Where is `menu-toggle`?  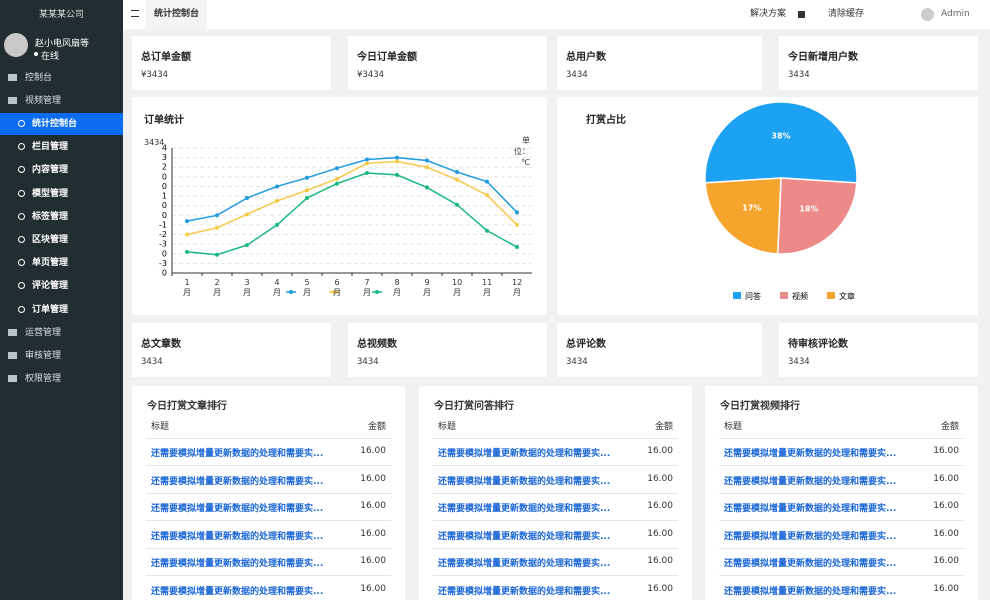 menu-toggle is located at coordinates (135, 13).